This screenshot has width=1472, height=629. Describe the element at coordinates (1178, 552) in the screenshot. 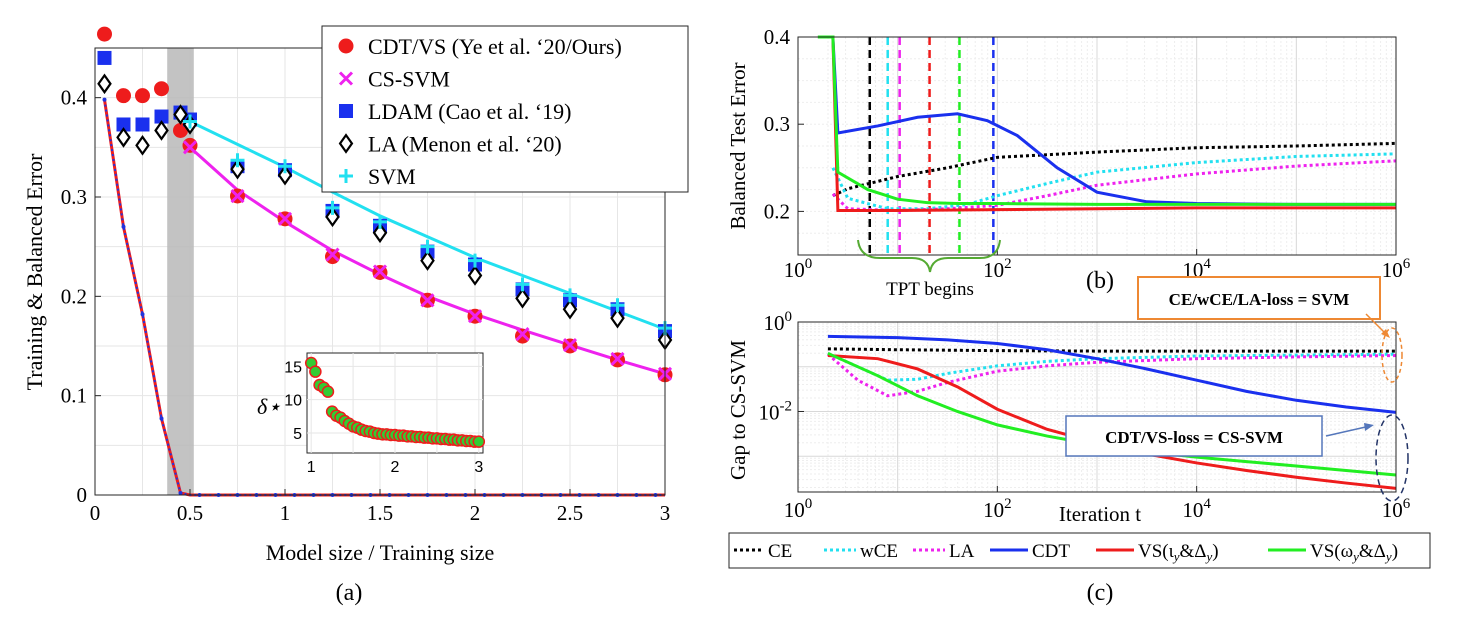

I see `legend-c-label: VS(ιy&Δy)` at that location.